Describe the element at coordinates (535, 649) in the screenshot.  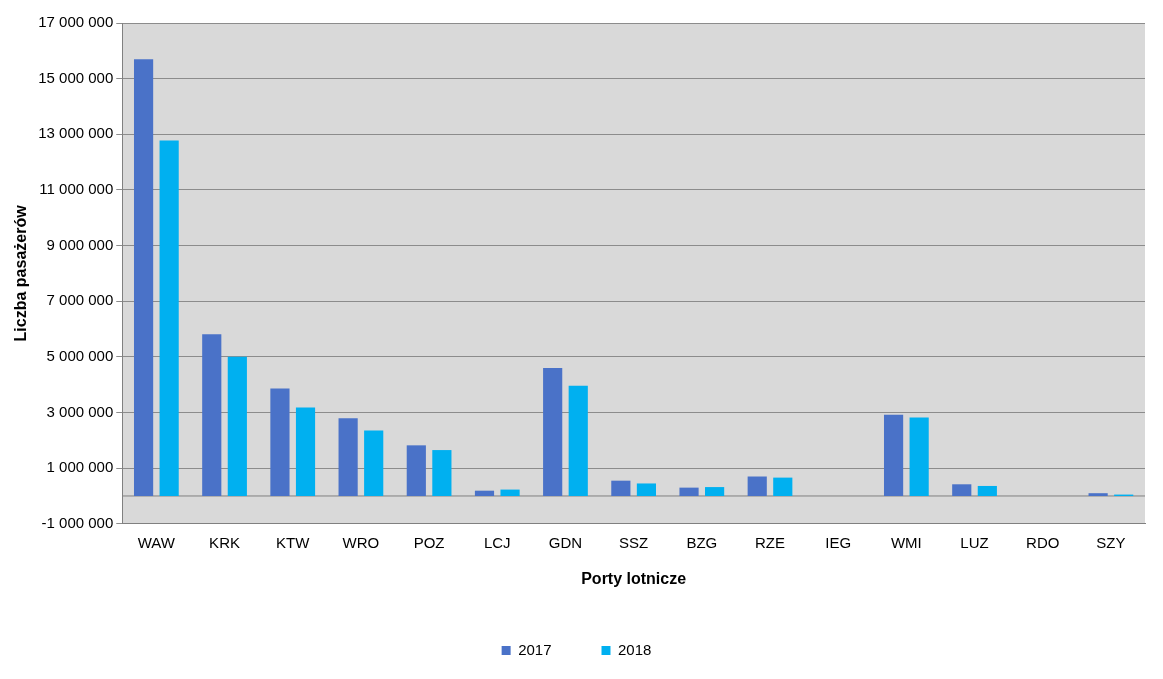
I see `legend-label: 2017` at that location.